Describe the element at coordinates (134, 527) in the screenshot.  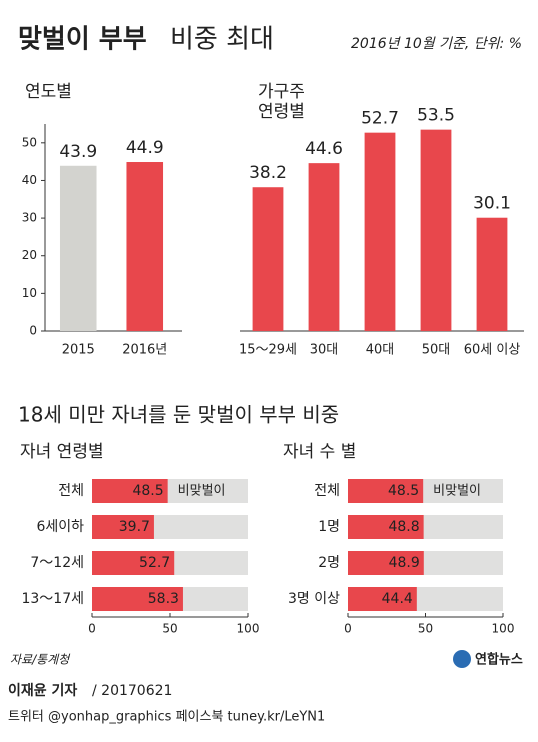
I see `value-label: 39.7` at that location.